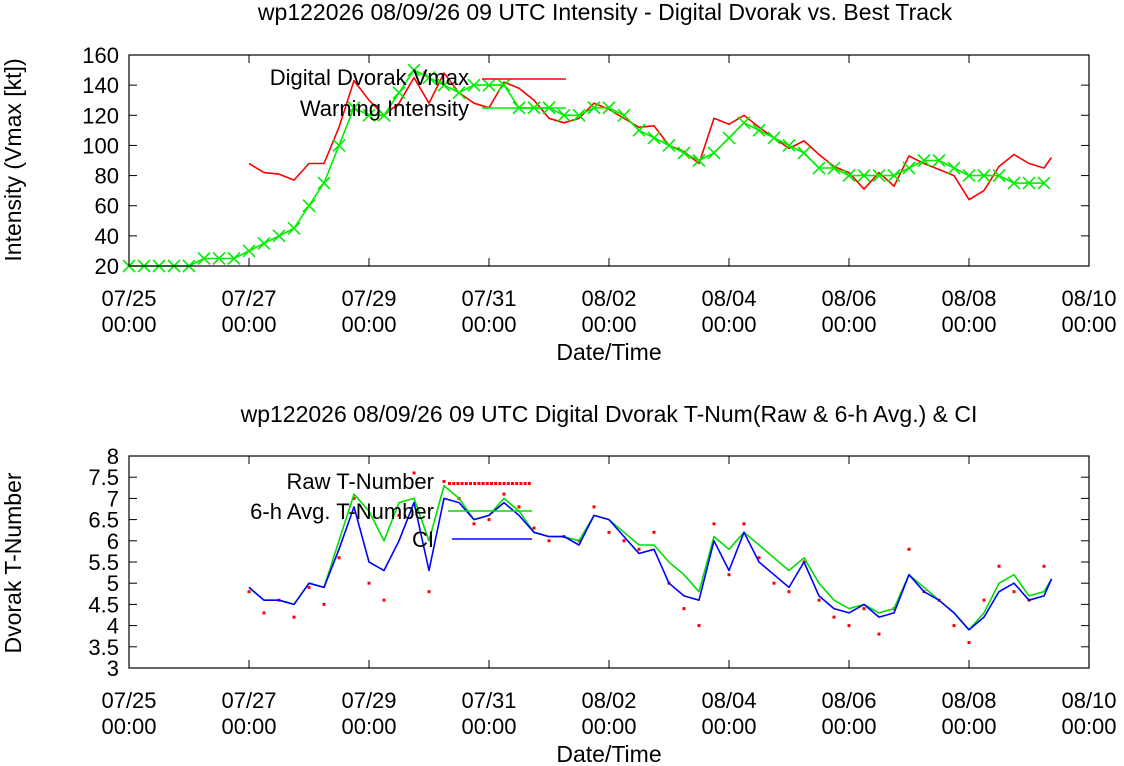 This screenshot has width=1124, height=766. I want to click on intensity-legend: Digital Dvorak Vmax Warning Intensity, so click(418, 93).